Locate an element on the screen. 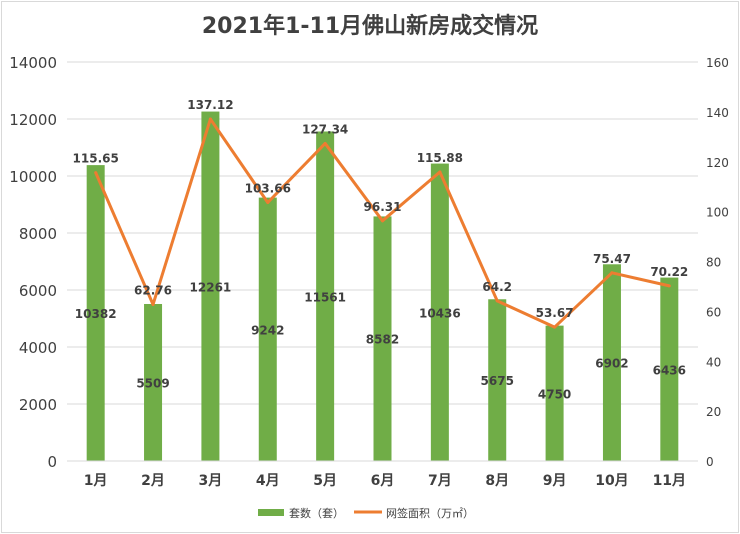  y2-tick-label: 100 is located at coordinates (717, 213).